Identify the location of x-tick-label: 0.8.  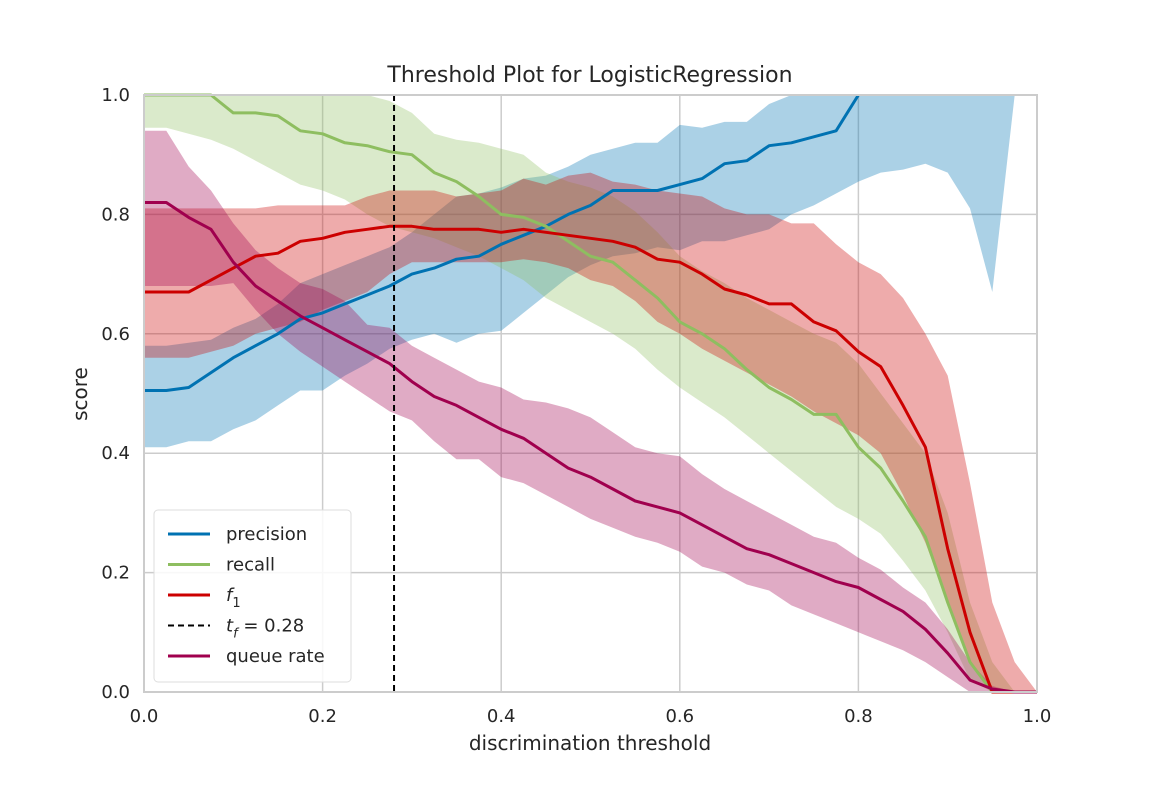
(858, 716).